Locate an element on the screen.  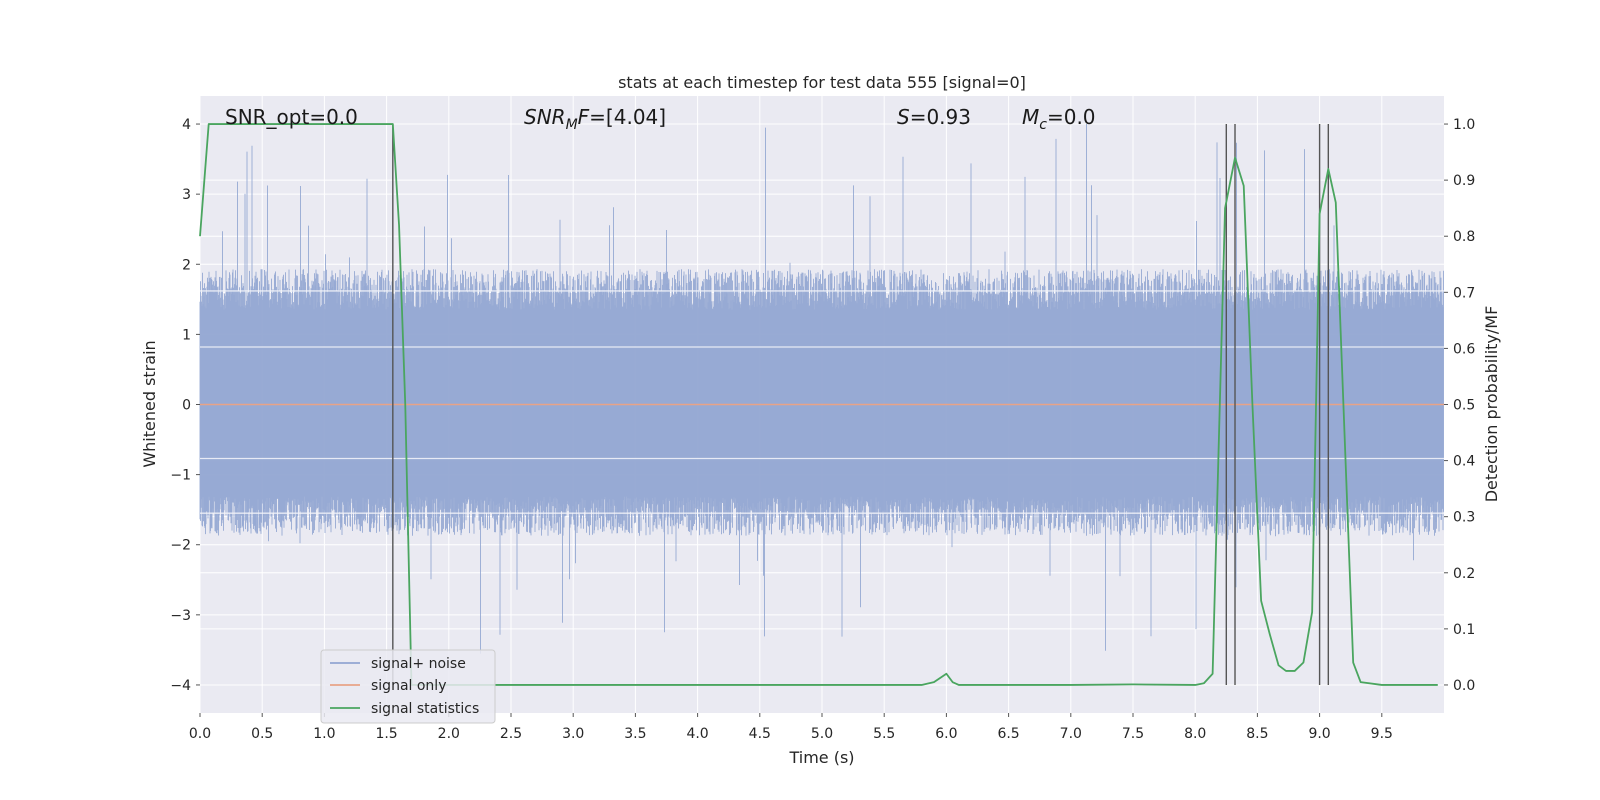
x-tick-label: 4.5 is located at coordinates (760, 734).